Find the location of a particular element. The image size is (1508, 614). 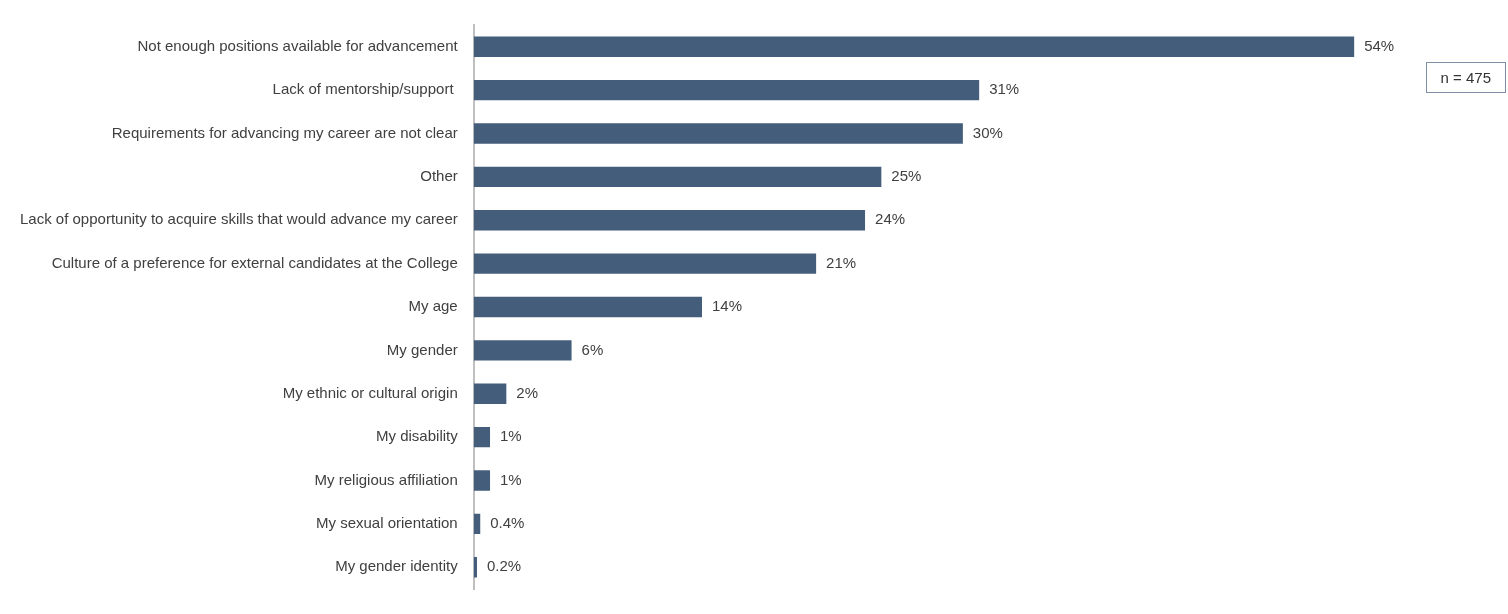

y-tick-label: Not enough positions available for advancement is located at coordinates (298, 45).